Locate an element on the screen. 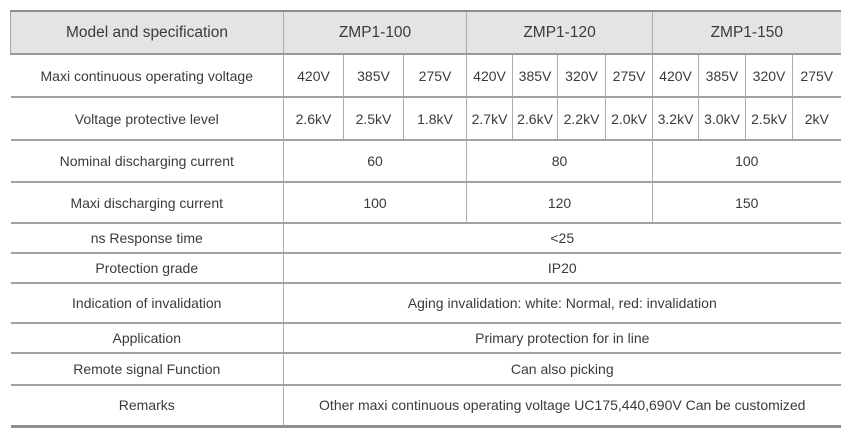  row-nominal-discharging-current: Nominal discharging current 60 80 100 is located at coordinates (425, 161).